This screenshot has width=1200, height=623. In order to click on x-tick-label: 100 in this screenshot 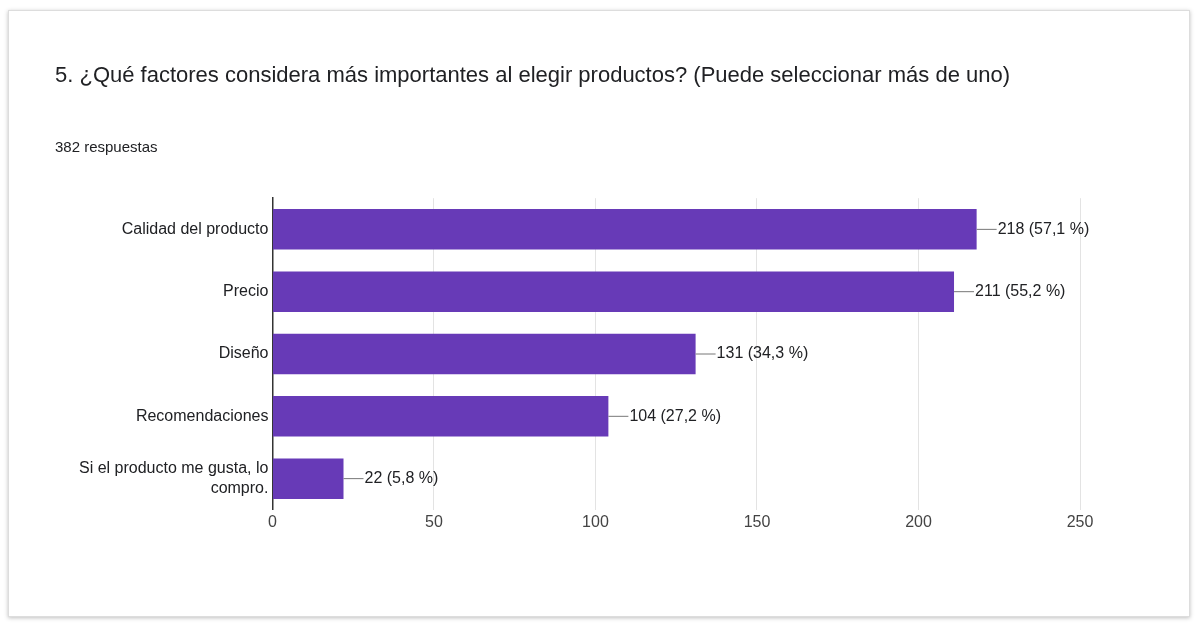, I will do `click(595, 521)`.